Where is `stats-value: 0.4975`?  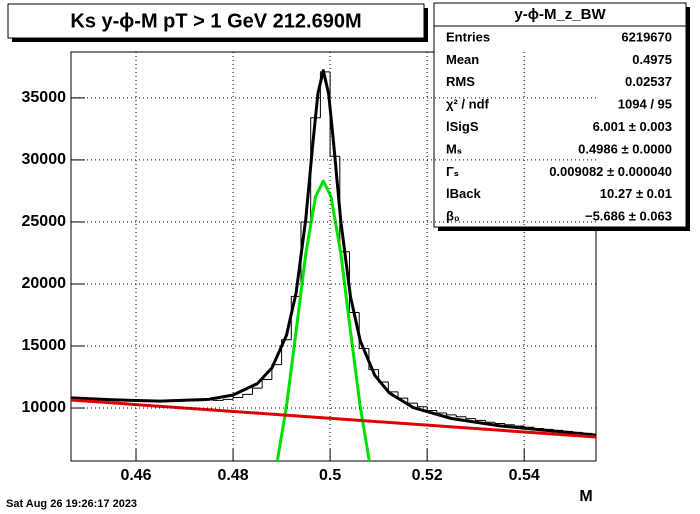
stats-value: 0.4975 is located at coordinates (652, 59).